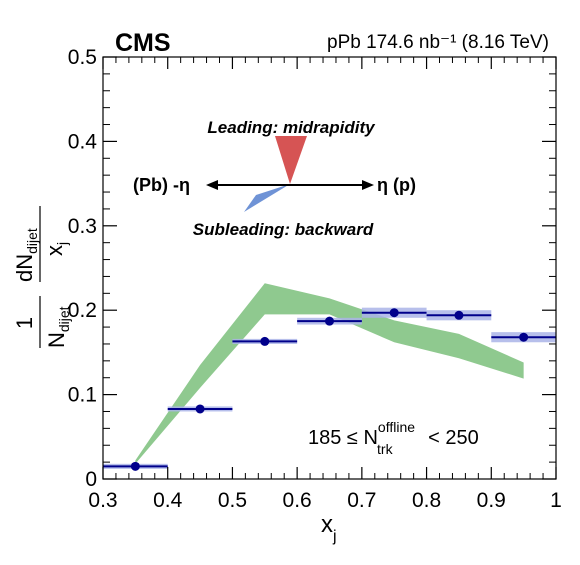  I want to click on x-tick-label-7: 1, so click(556, 500).